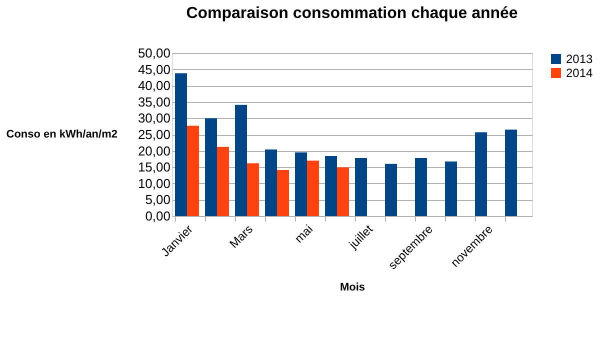 Image resolution: width=604 pixels, height=340 pixels. What do you see at coordinates (154, 53) in the screenshot?
I see `y-tick-label: 50,00` at bounding box center [154, 53].